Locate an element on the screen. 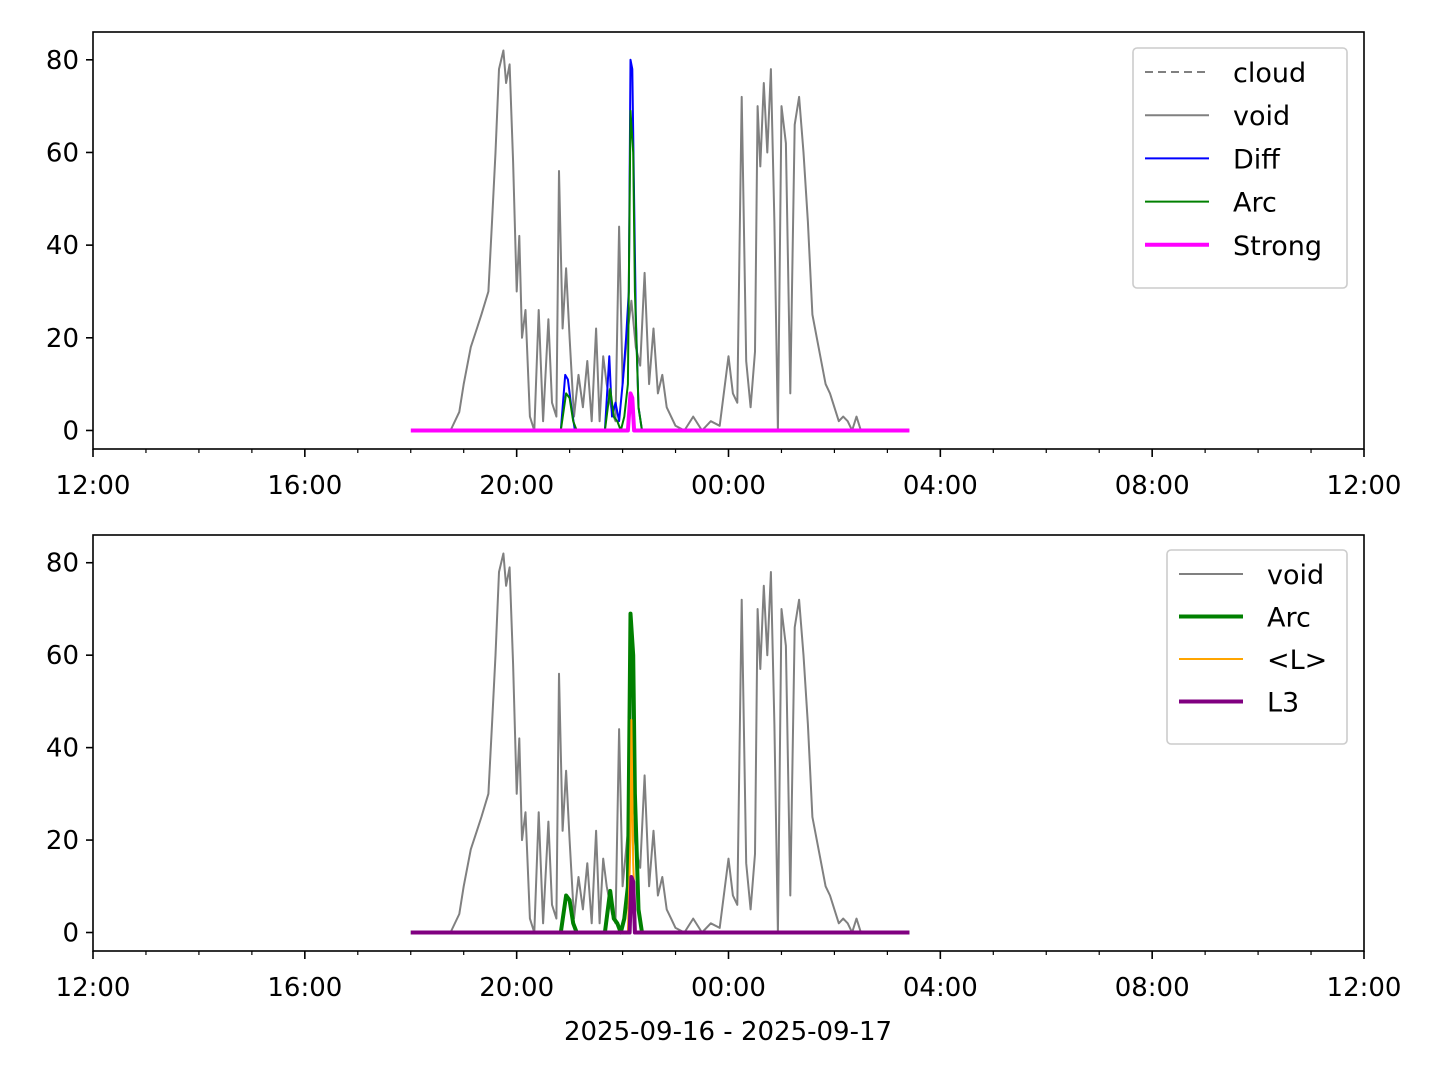  series-line-l3 is located at coordinates (660, 905).